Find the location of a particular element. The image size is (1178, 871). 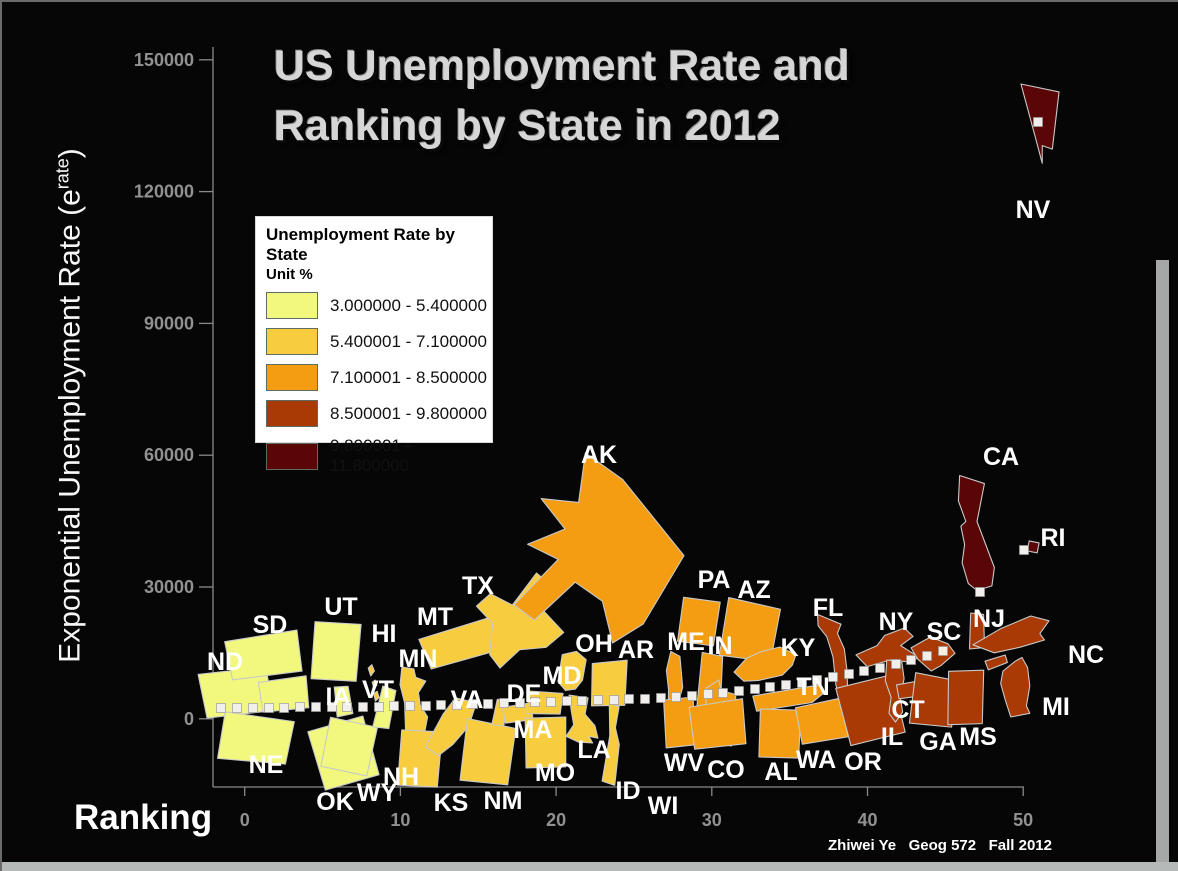

state-label-AL: AL is located at coordinates (780, 772).